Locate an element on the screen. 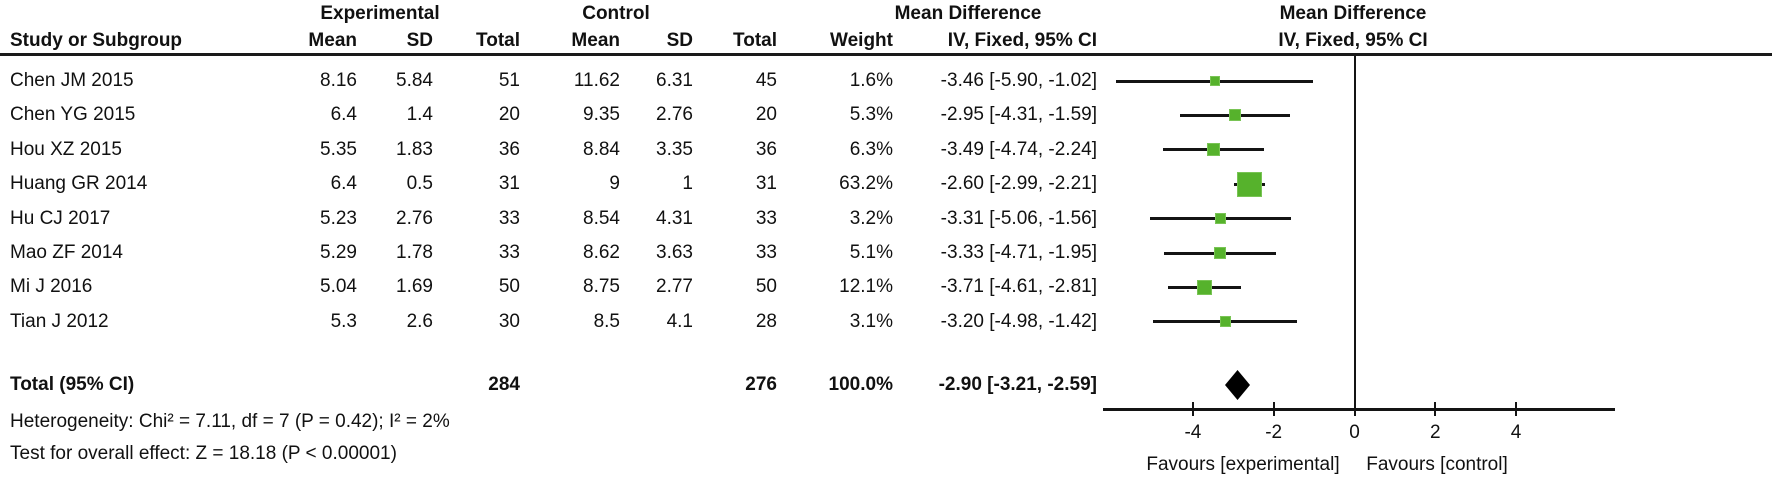 The width and height of the screenshot is (1772, 487). col-exp-mean: Mean is located at coordinates (332, 40).